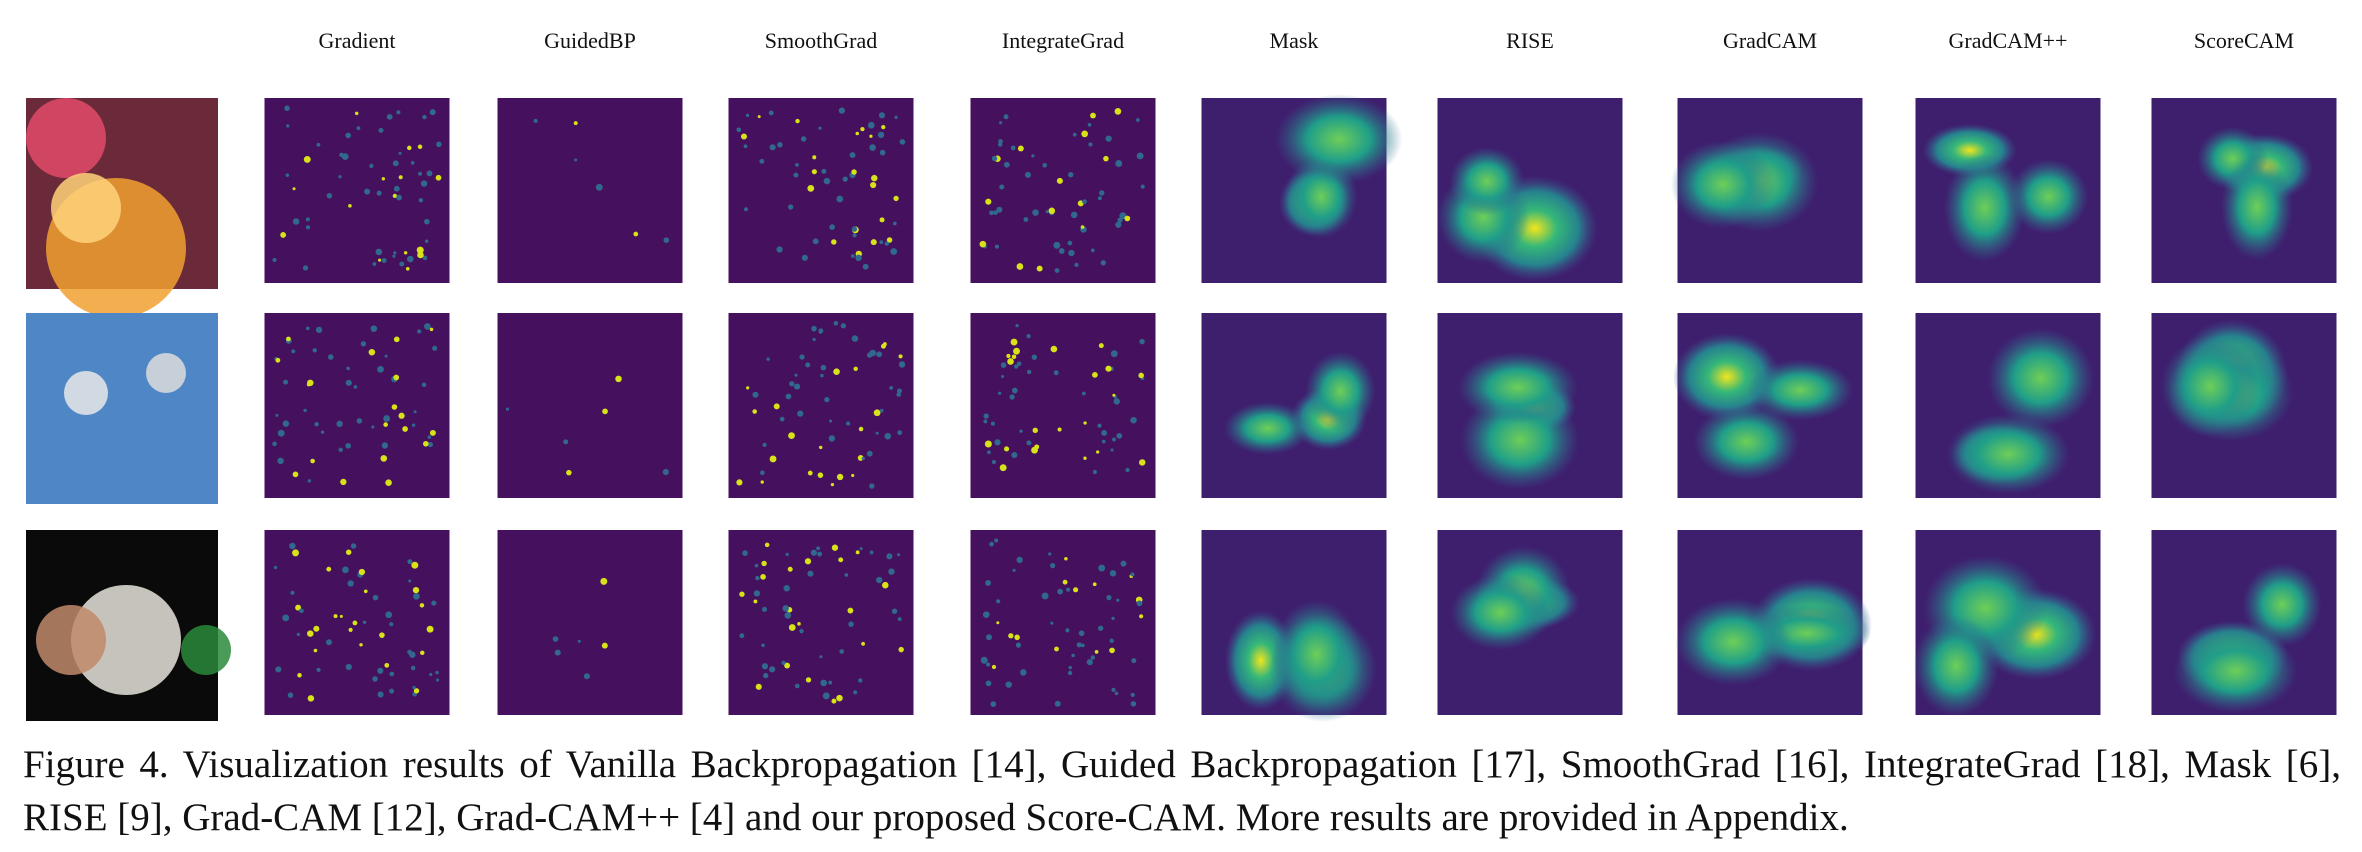 Image resolution: width=2362 pixels, height=852 pixels. Describe the element at coordinates (2008, 40) in the screenshot. I see `column-header: GradCAM++` at that location.